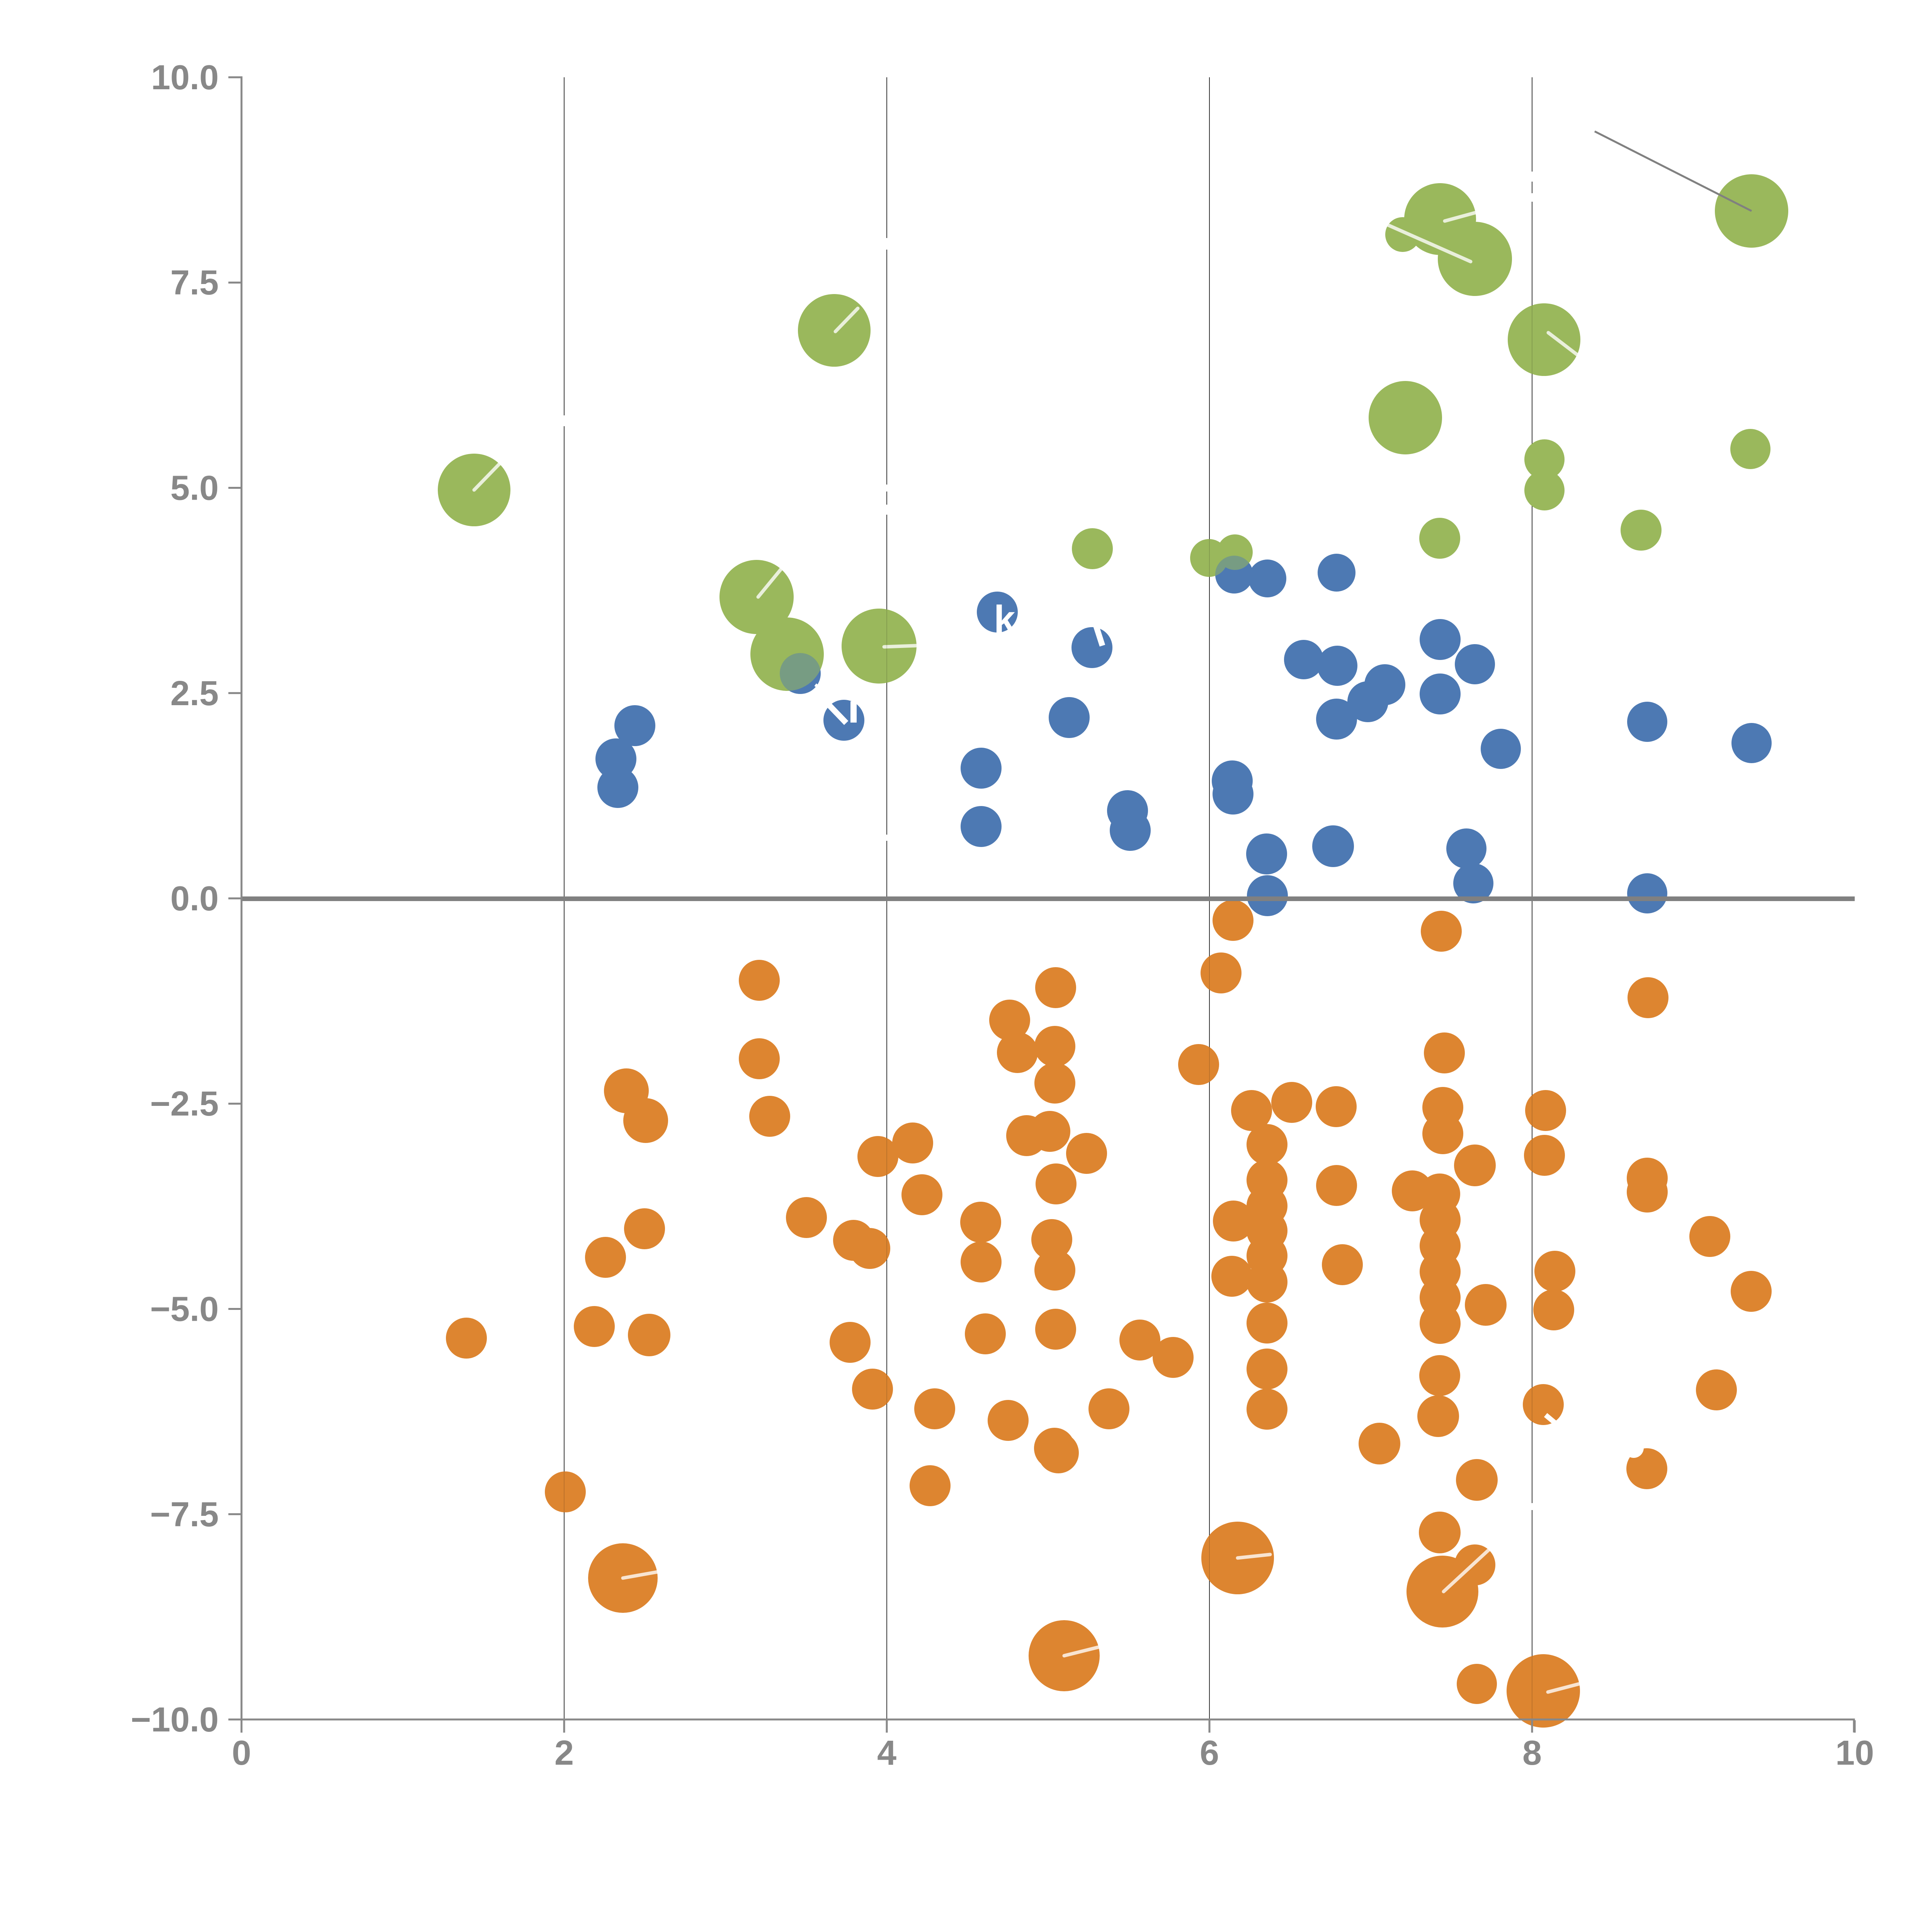 The width and height of the screenshot is (1932, 1932). Describe the element at coordinates (184, 1104) in the screenshot. I see `svg-text: −2.5` at that location.